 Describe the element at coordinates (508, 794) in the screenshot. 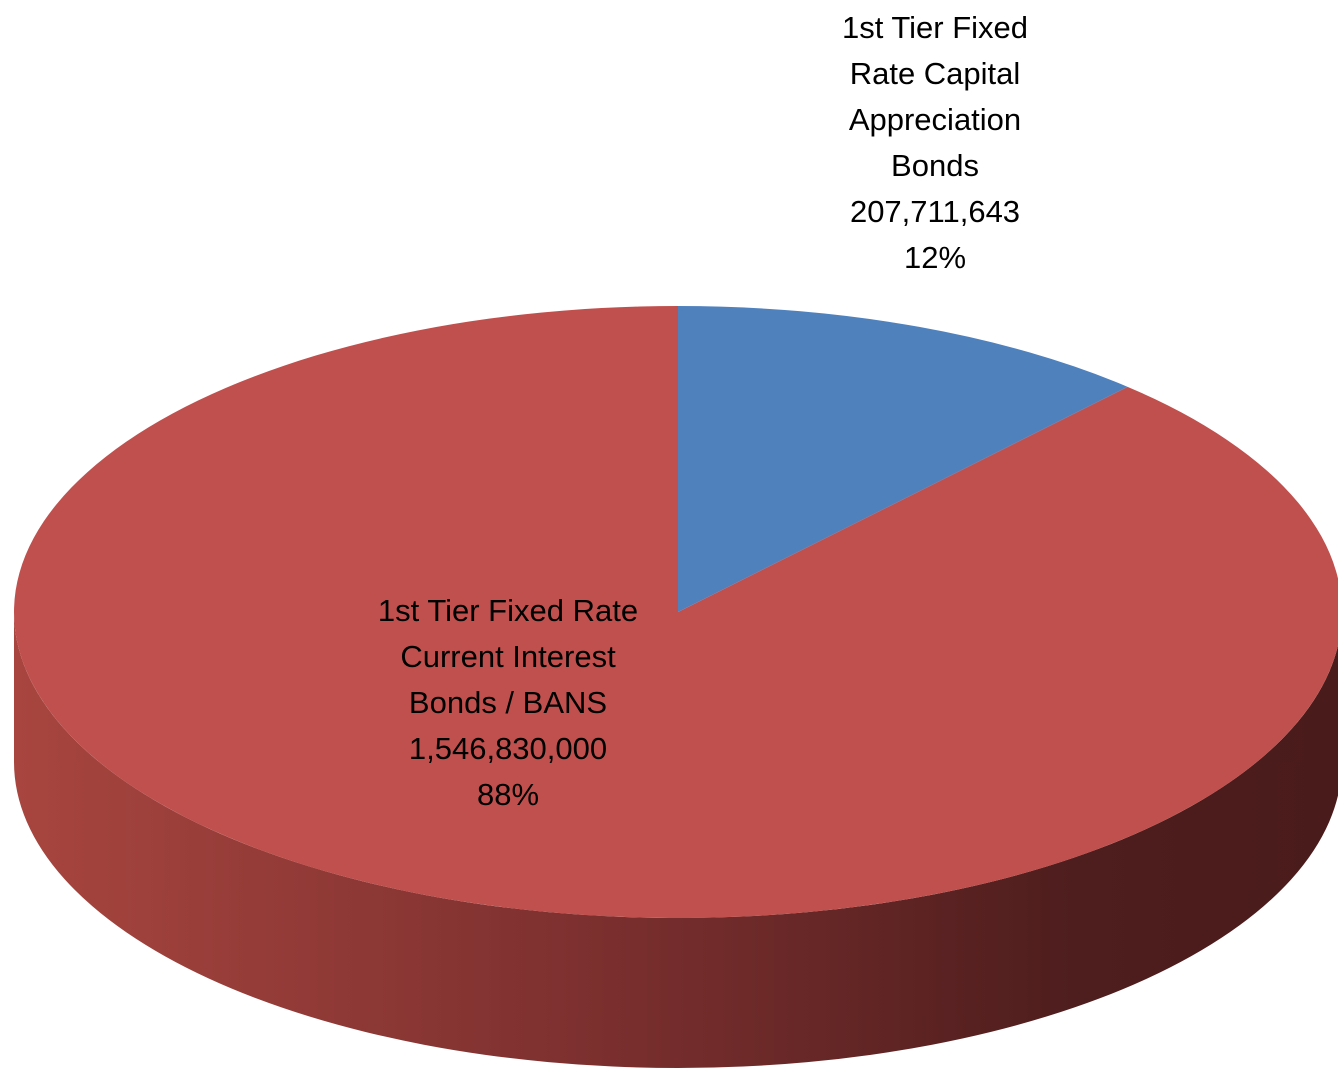

I see `percent-label: 88%` at that location.